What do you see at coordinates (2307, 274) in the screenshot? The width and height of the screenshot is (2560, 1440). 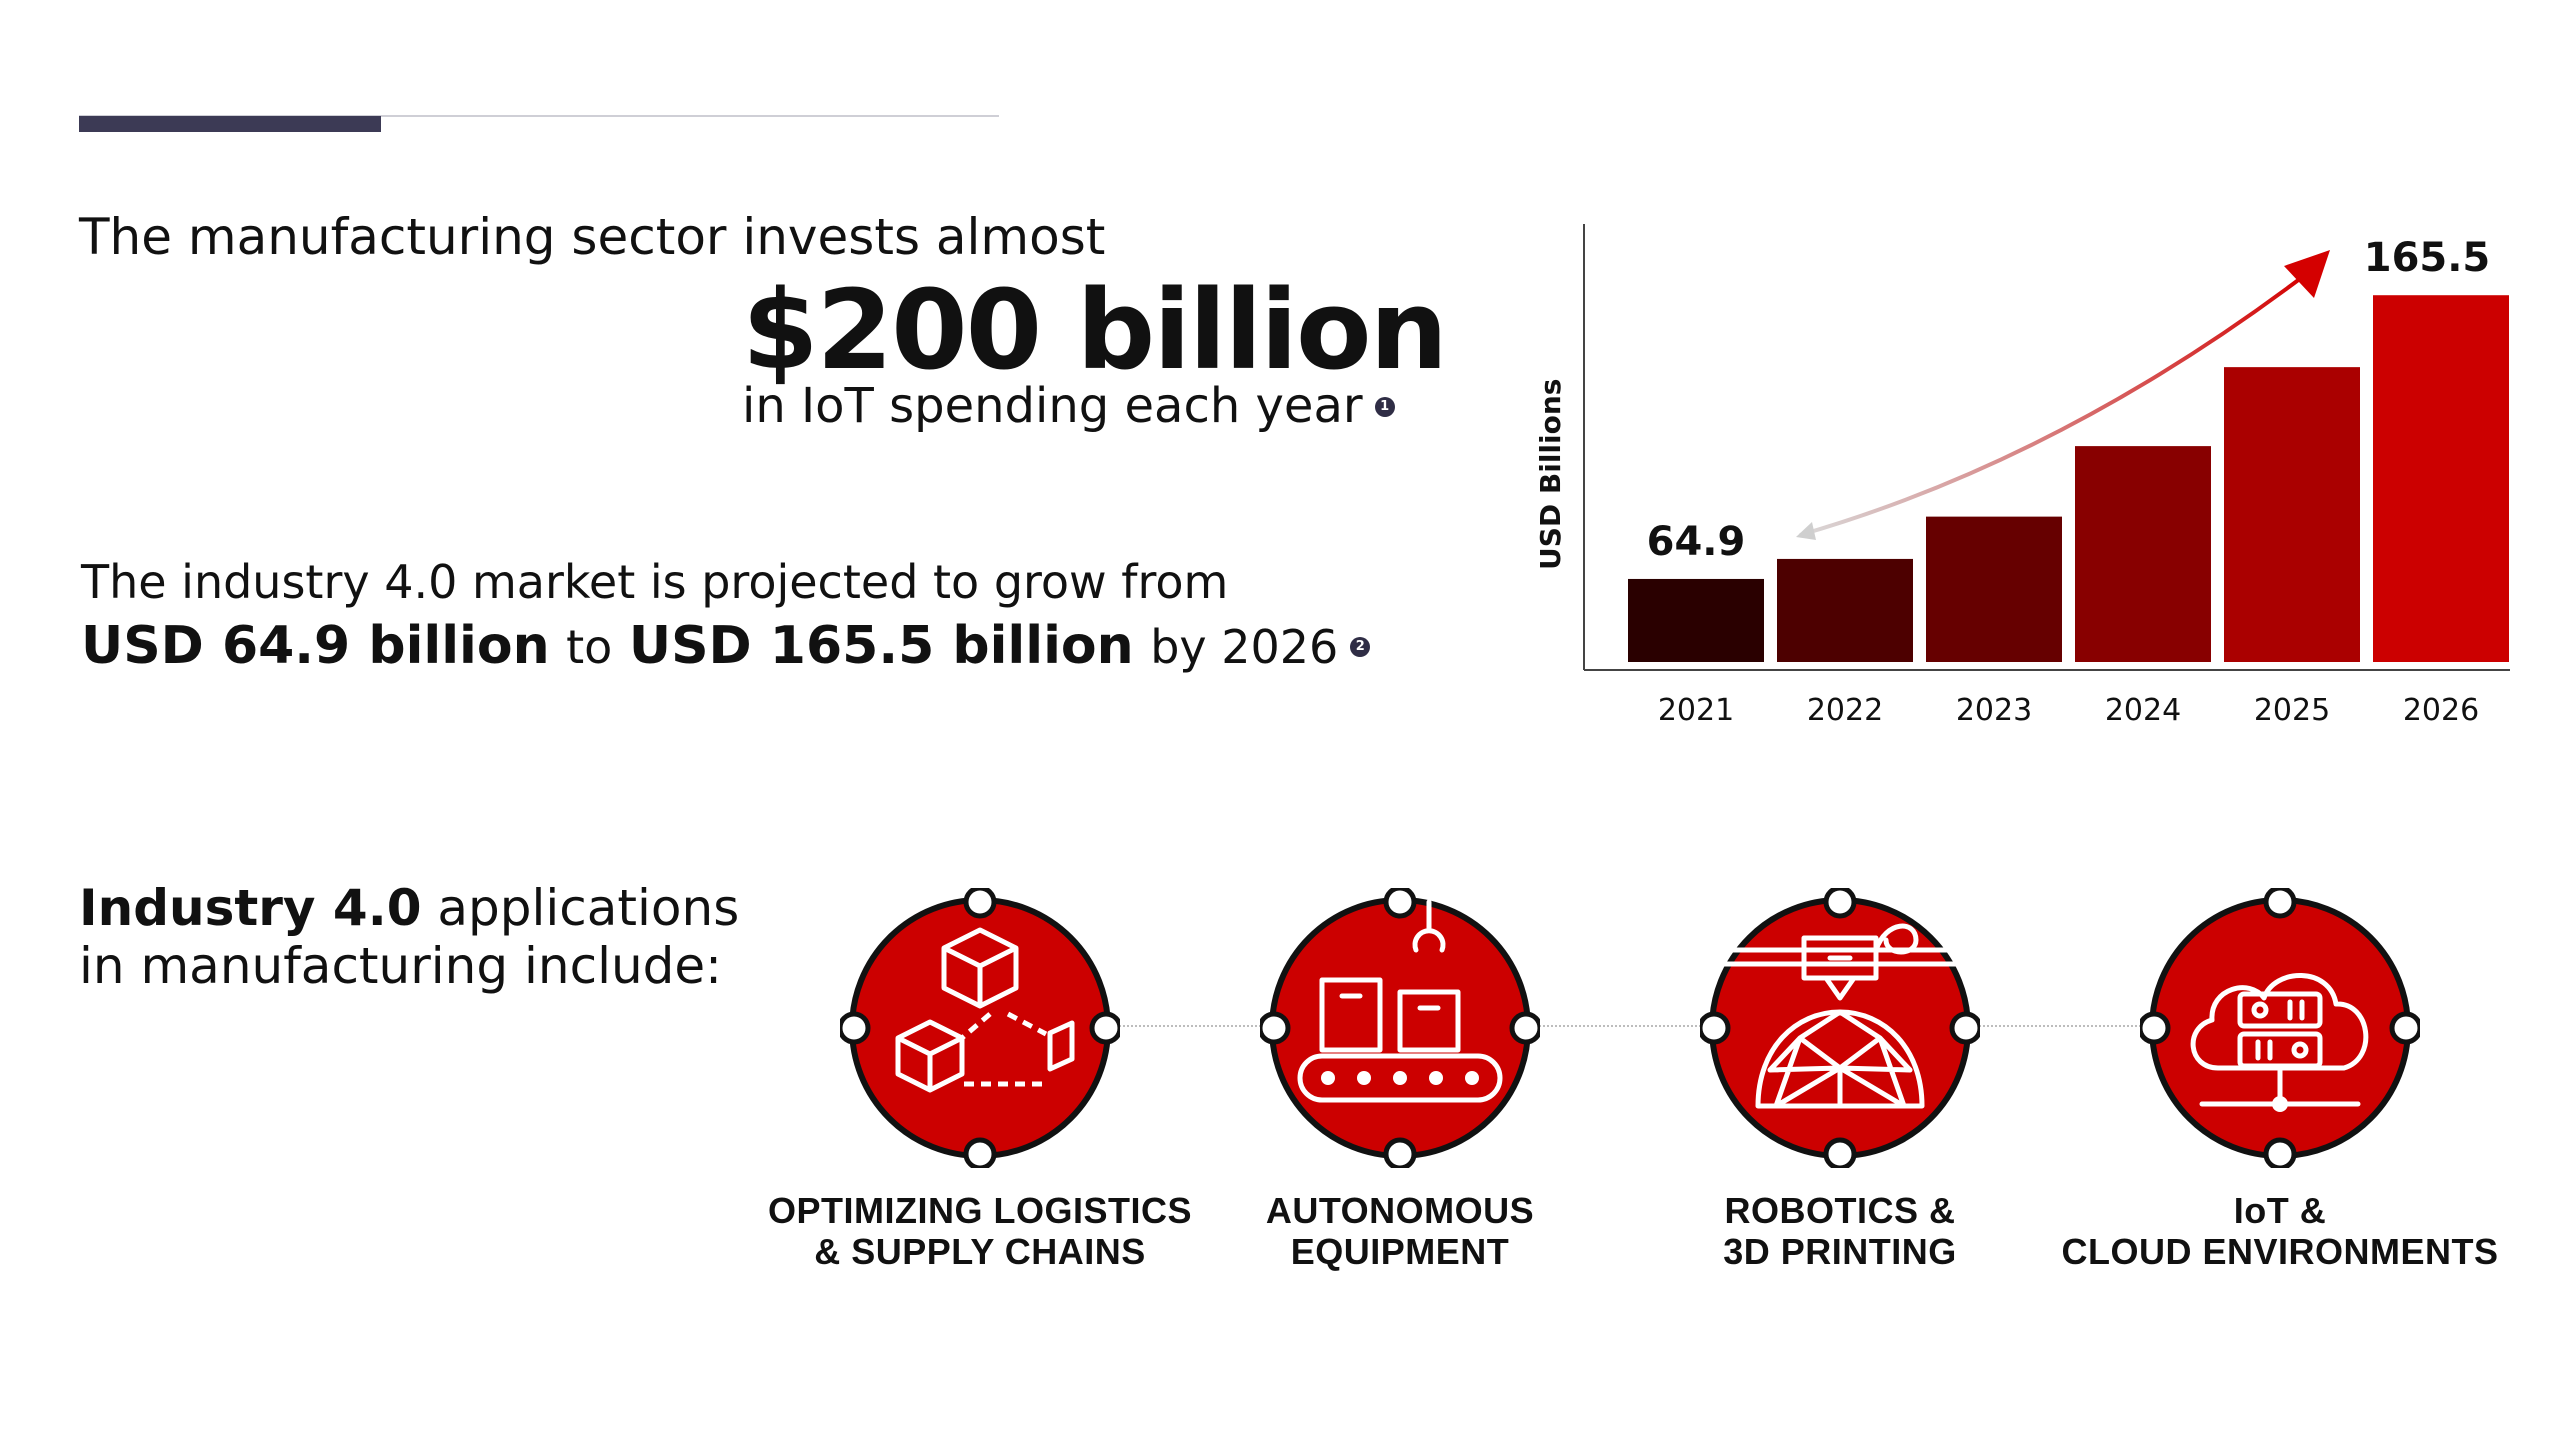 I see `growth-arrow-head` at bounding box center [2307, 274].